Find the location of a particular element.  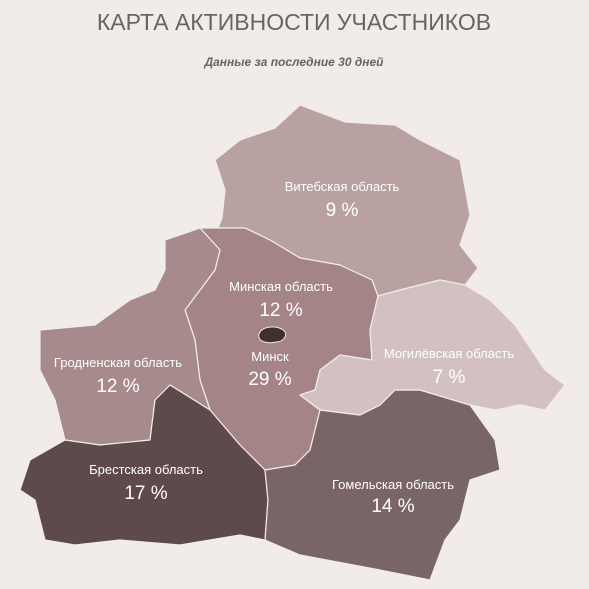

region-minsk-city is located at coordinates (272, 335).